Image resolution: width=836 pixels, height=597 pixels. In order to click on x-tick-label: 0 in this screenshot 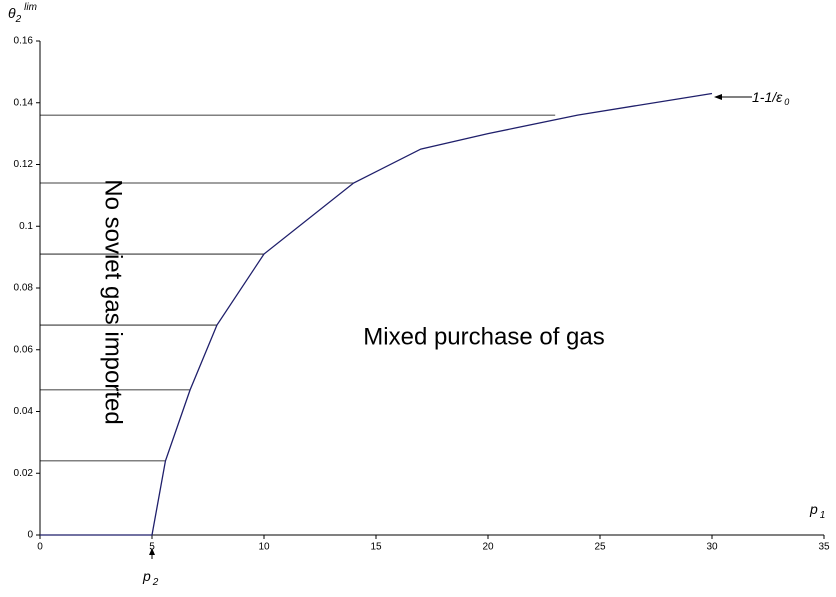, I will do `click(40, 547)`.